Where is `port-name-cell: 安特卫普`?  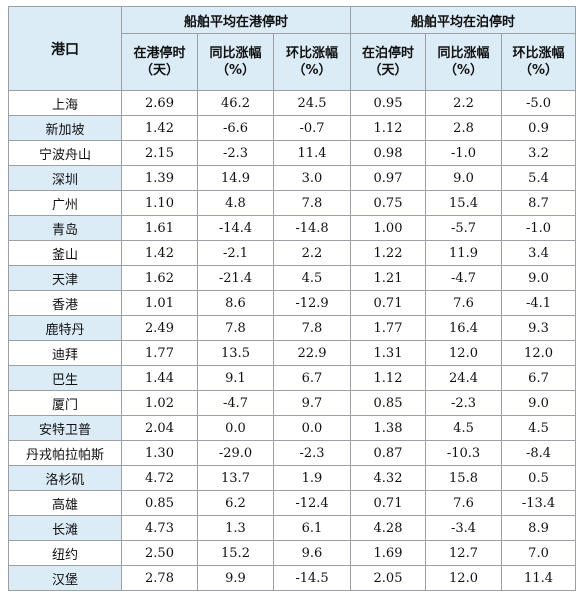 port-name-cell: 安特卫普 is located at coordinates (65, 428).